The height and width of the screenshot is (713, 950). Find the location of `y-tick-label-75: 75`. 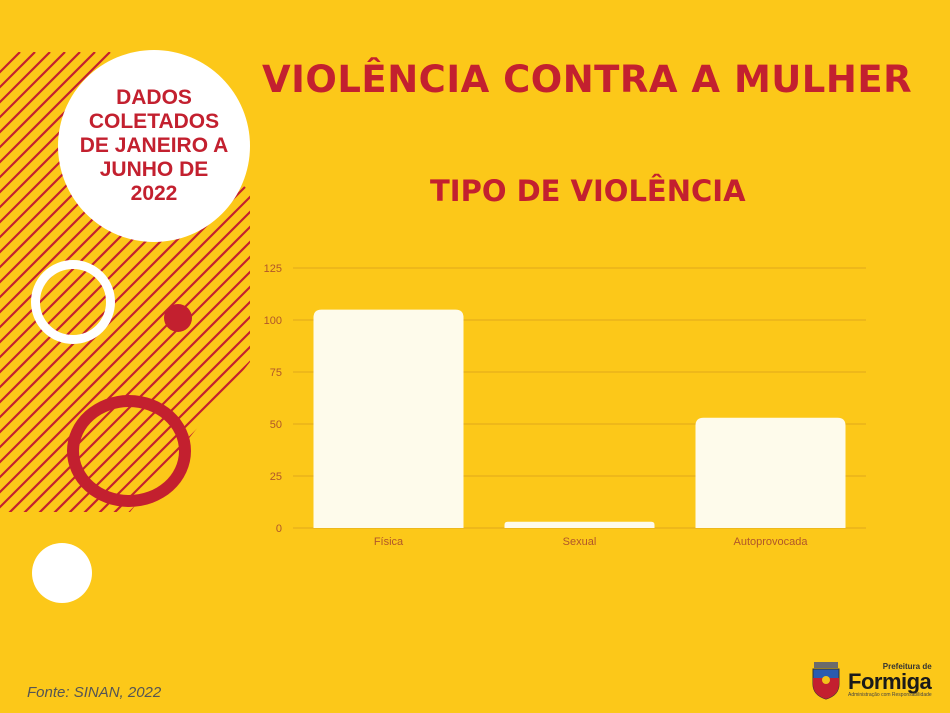

y-tick-label-75: 75 is located at coordinates (276, 373).